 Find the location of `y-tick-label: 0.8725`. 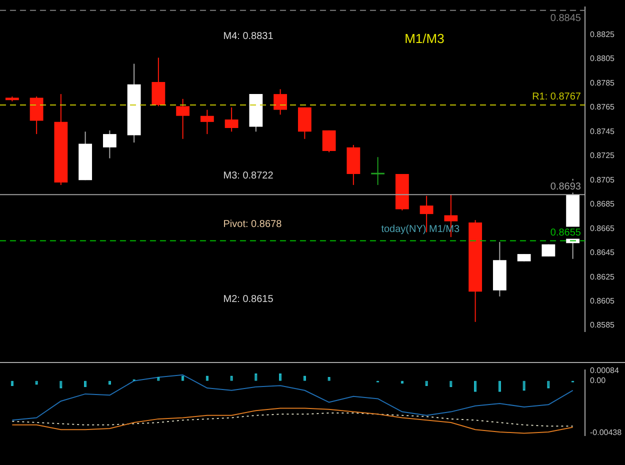

y-tick-label: 0.8725 is located at coordinates (603, 155).